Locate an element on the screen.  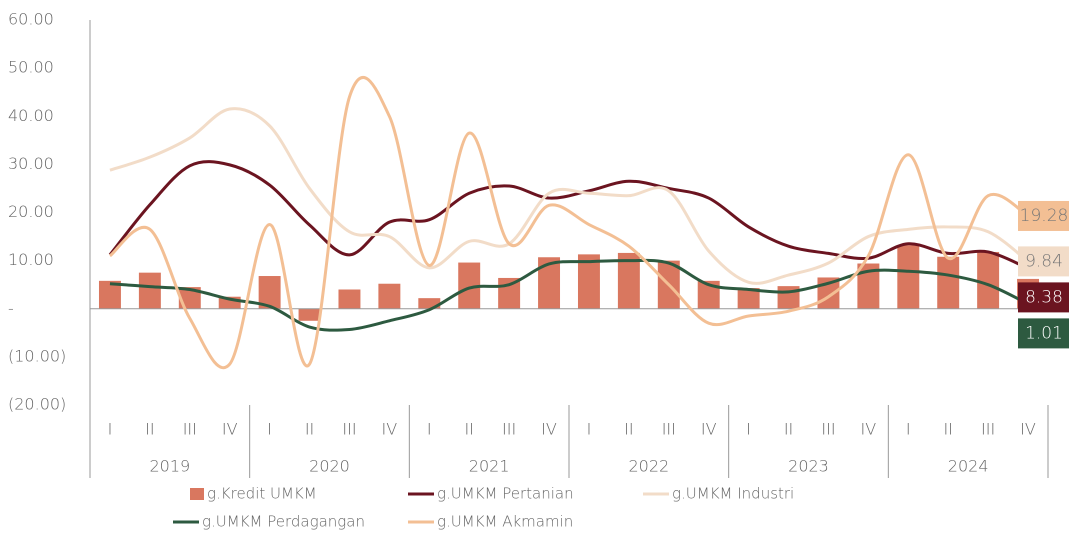
end-label-text: 1.01 is located at coordinates (1044, 333).